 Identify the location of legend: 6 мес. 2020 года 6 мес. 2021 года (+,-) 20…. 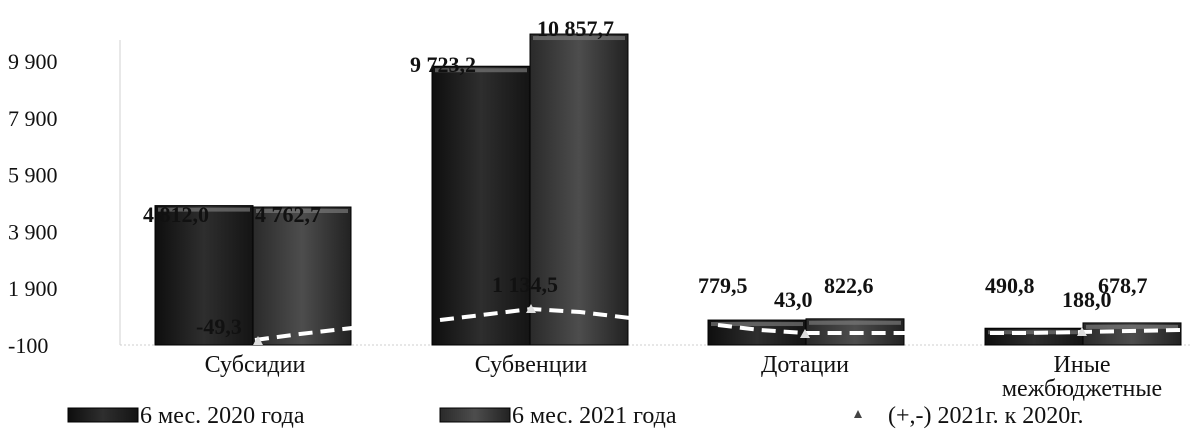
(575, 416).